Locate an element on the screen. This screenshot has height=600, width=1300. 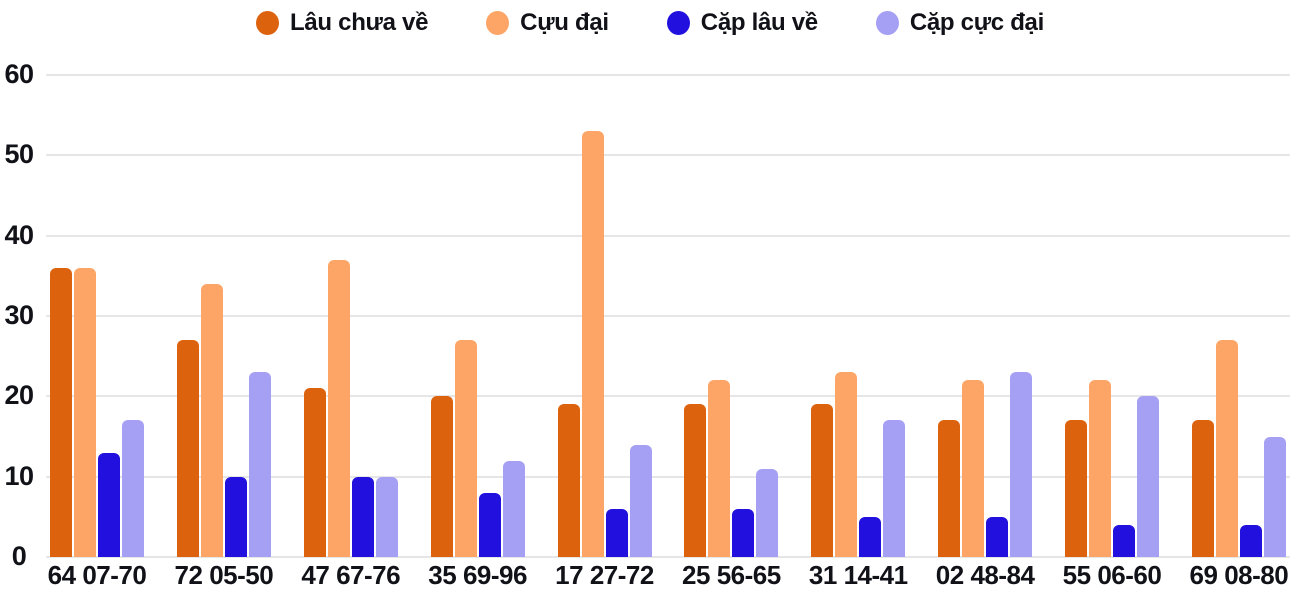
bar-group-55 06-60 is located at coordinates (1112, 316).